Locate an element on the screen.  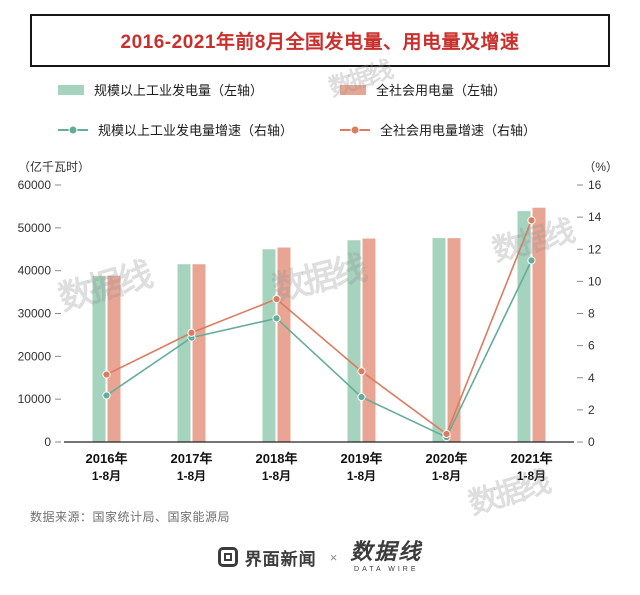
page-title: 2016-2021年前8月全国发电量、用电量及增速 is located at coordinates (320, 42).